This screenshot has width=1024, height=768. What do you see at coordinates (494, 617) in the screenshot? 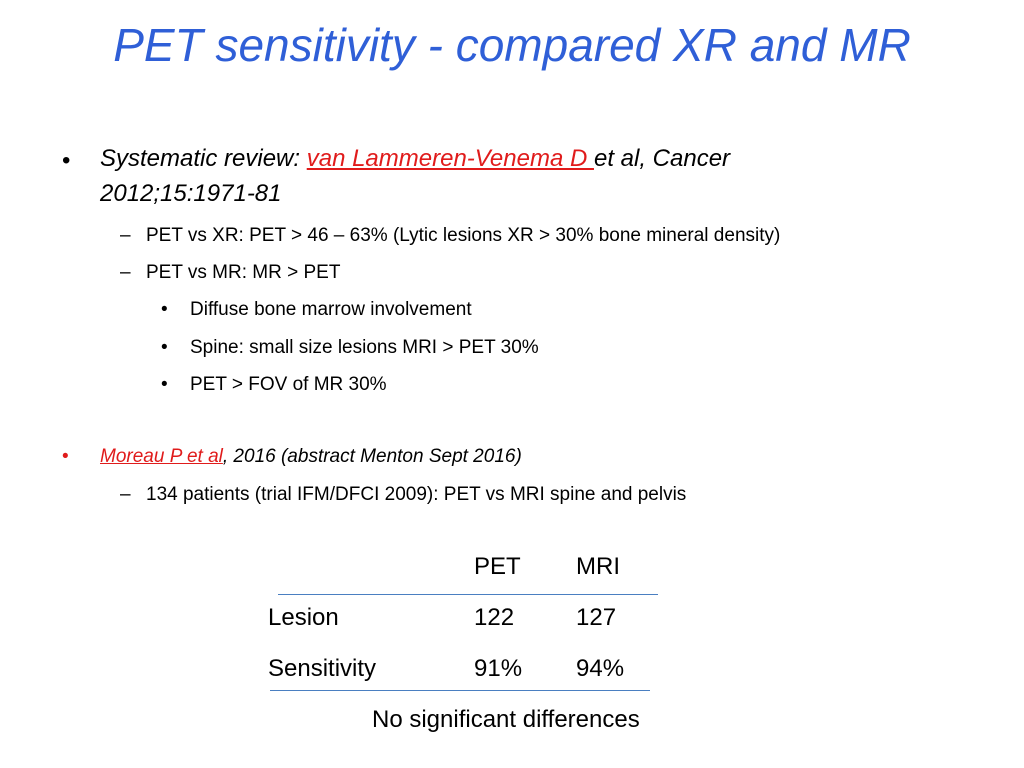
I see `table-cell: 122` at bounding box center [494, 617].